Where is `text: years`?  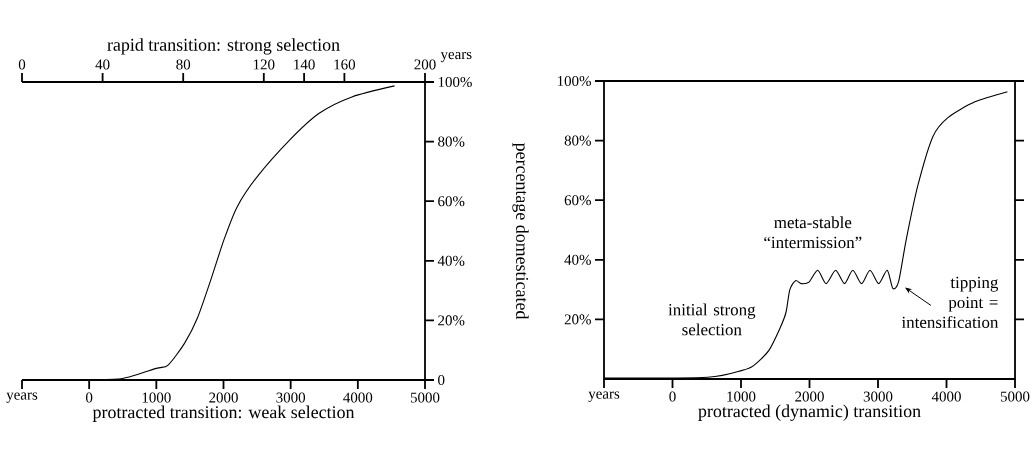
text: years is located at coordinates (456, 57).